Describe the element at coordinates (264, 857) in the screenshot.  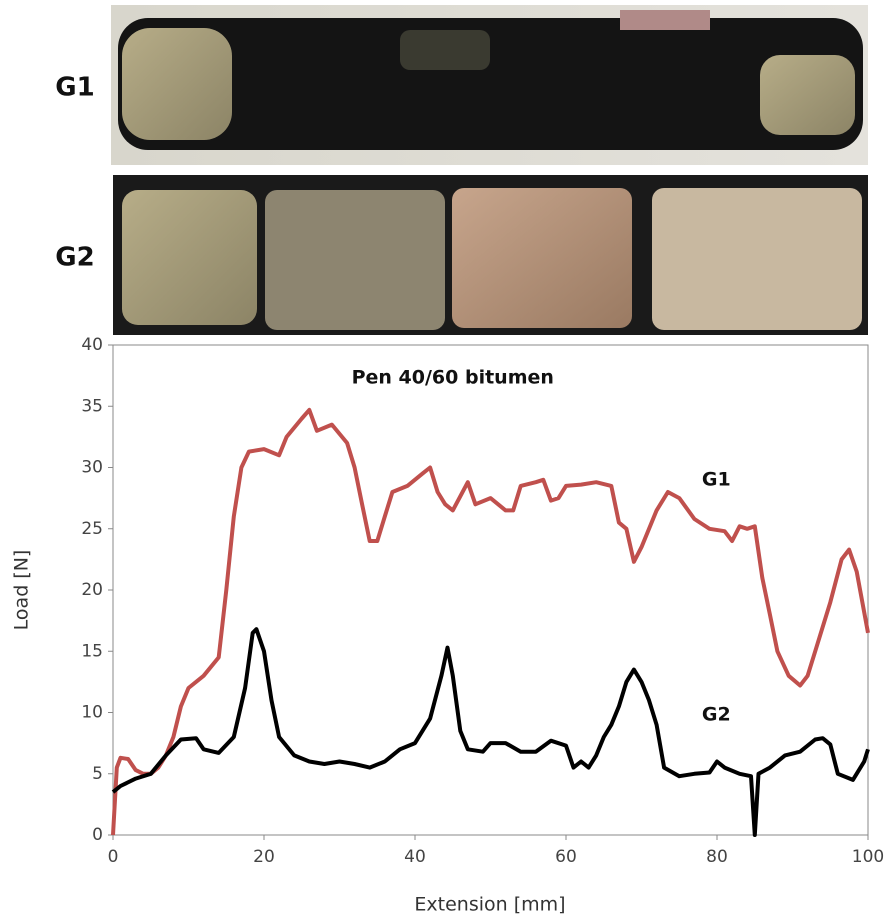
I see `x-tick-label: 20` at that location.